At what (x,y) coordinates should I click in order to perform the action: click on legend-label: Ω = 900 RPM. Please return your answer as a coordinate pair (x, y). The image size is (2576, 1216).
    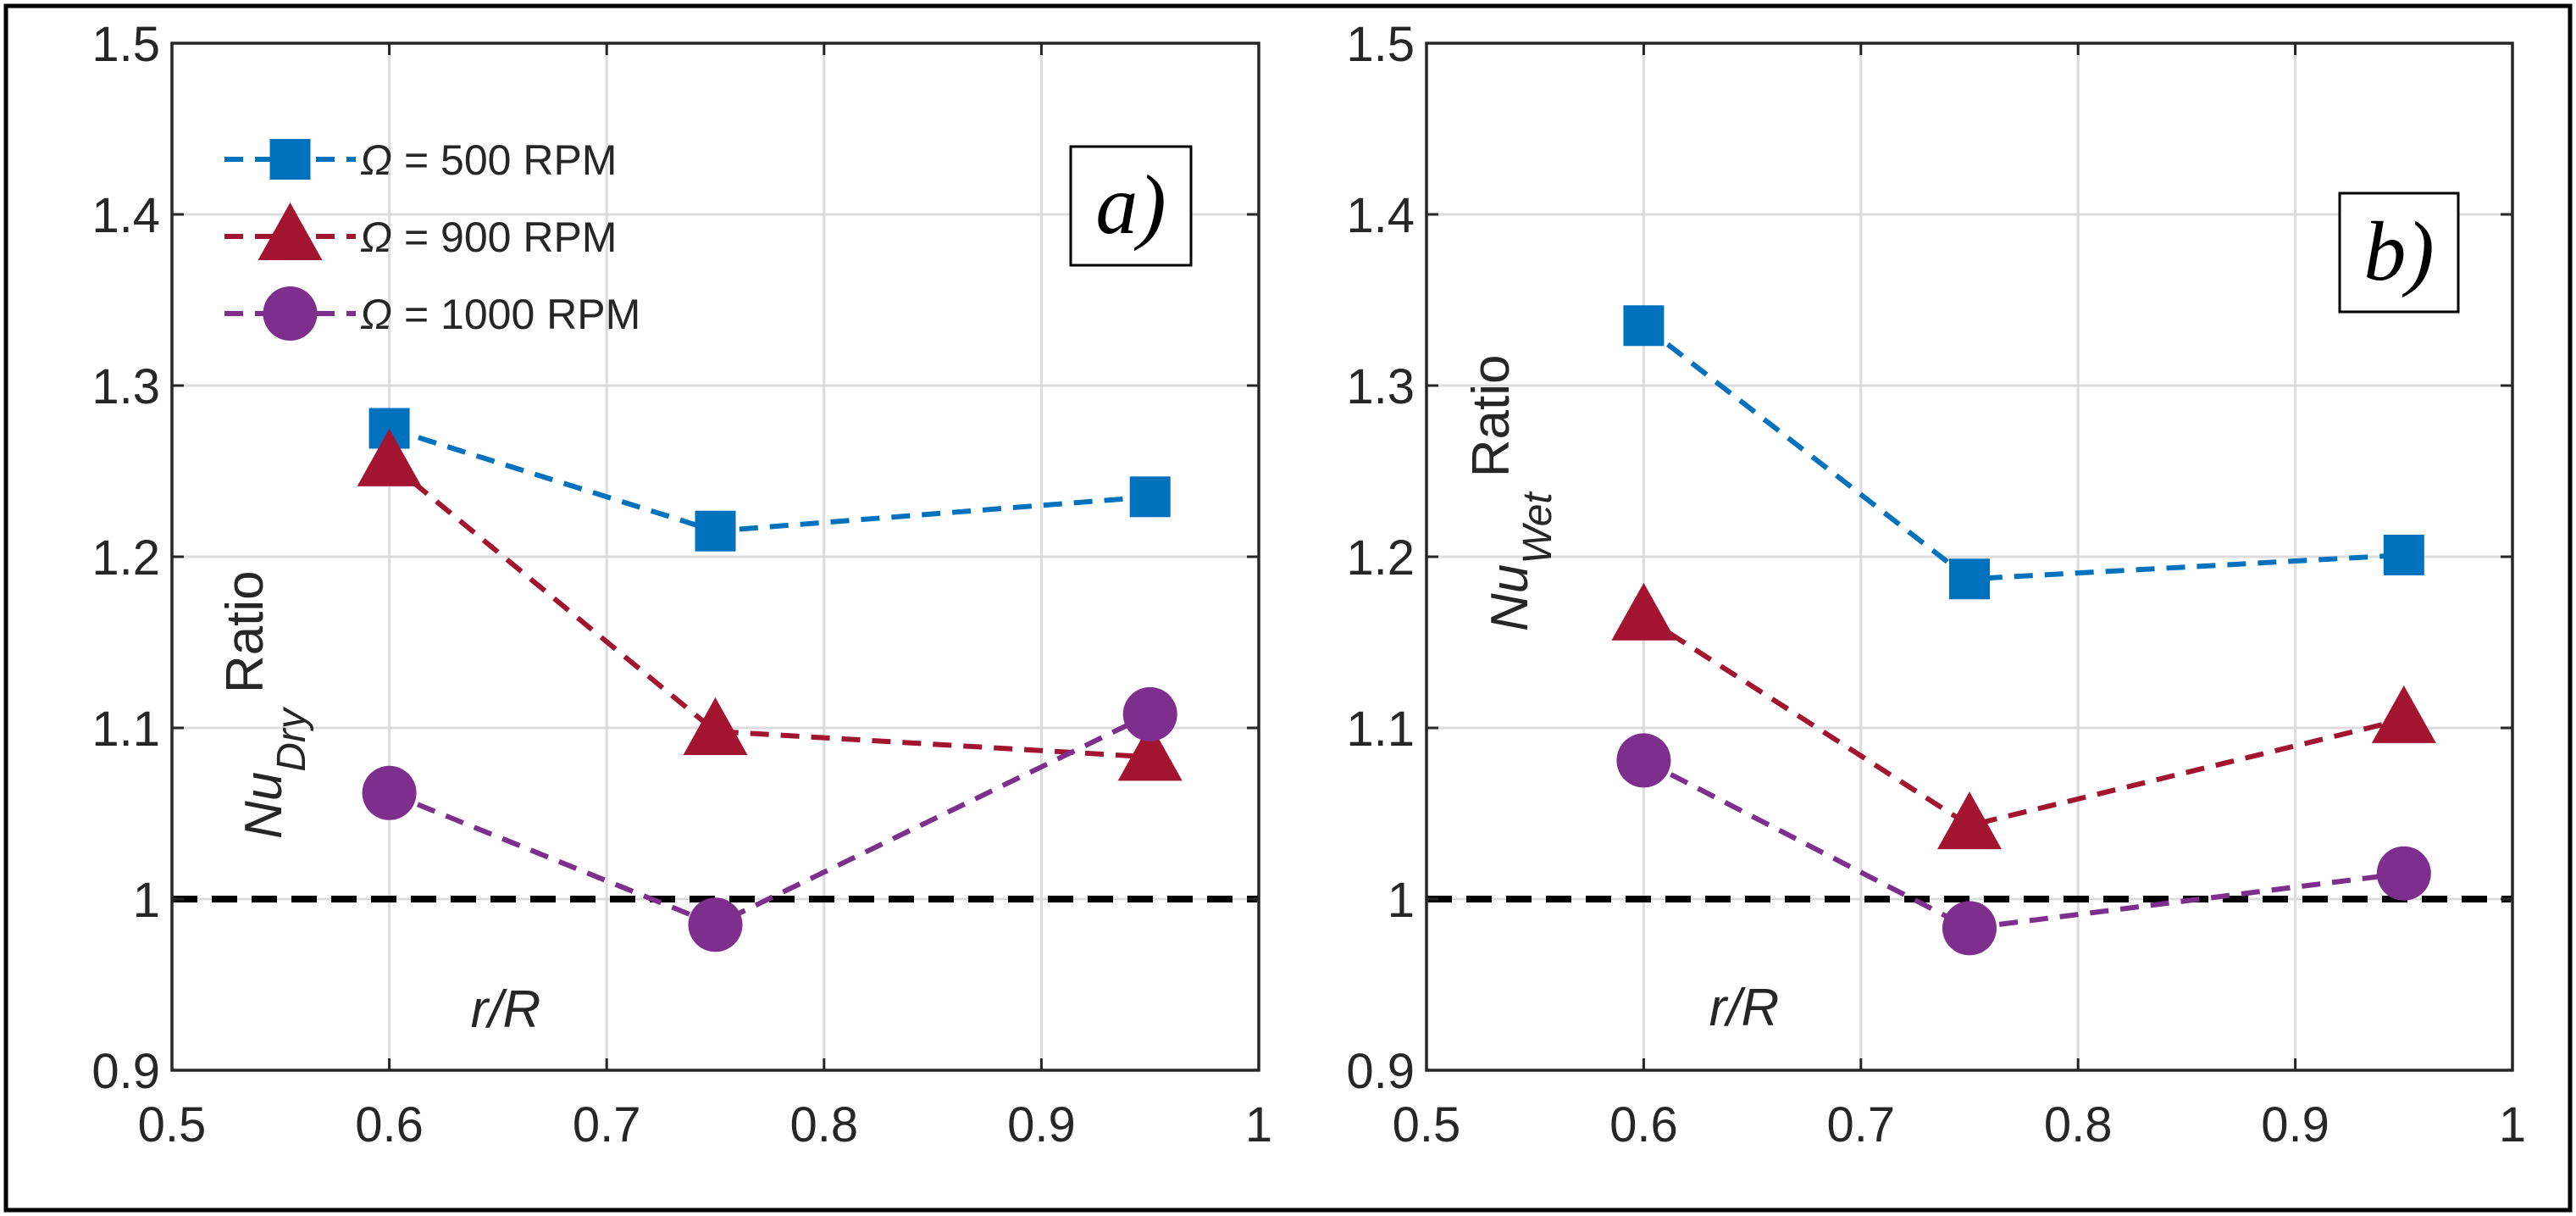
    Looking at the image, I should click on (488, 238).